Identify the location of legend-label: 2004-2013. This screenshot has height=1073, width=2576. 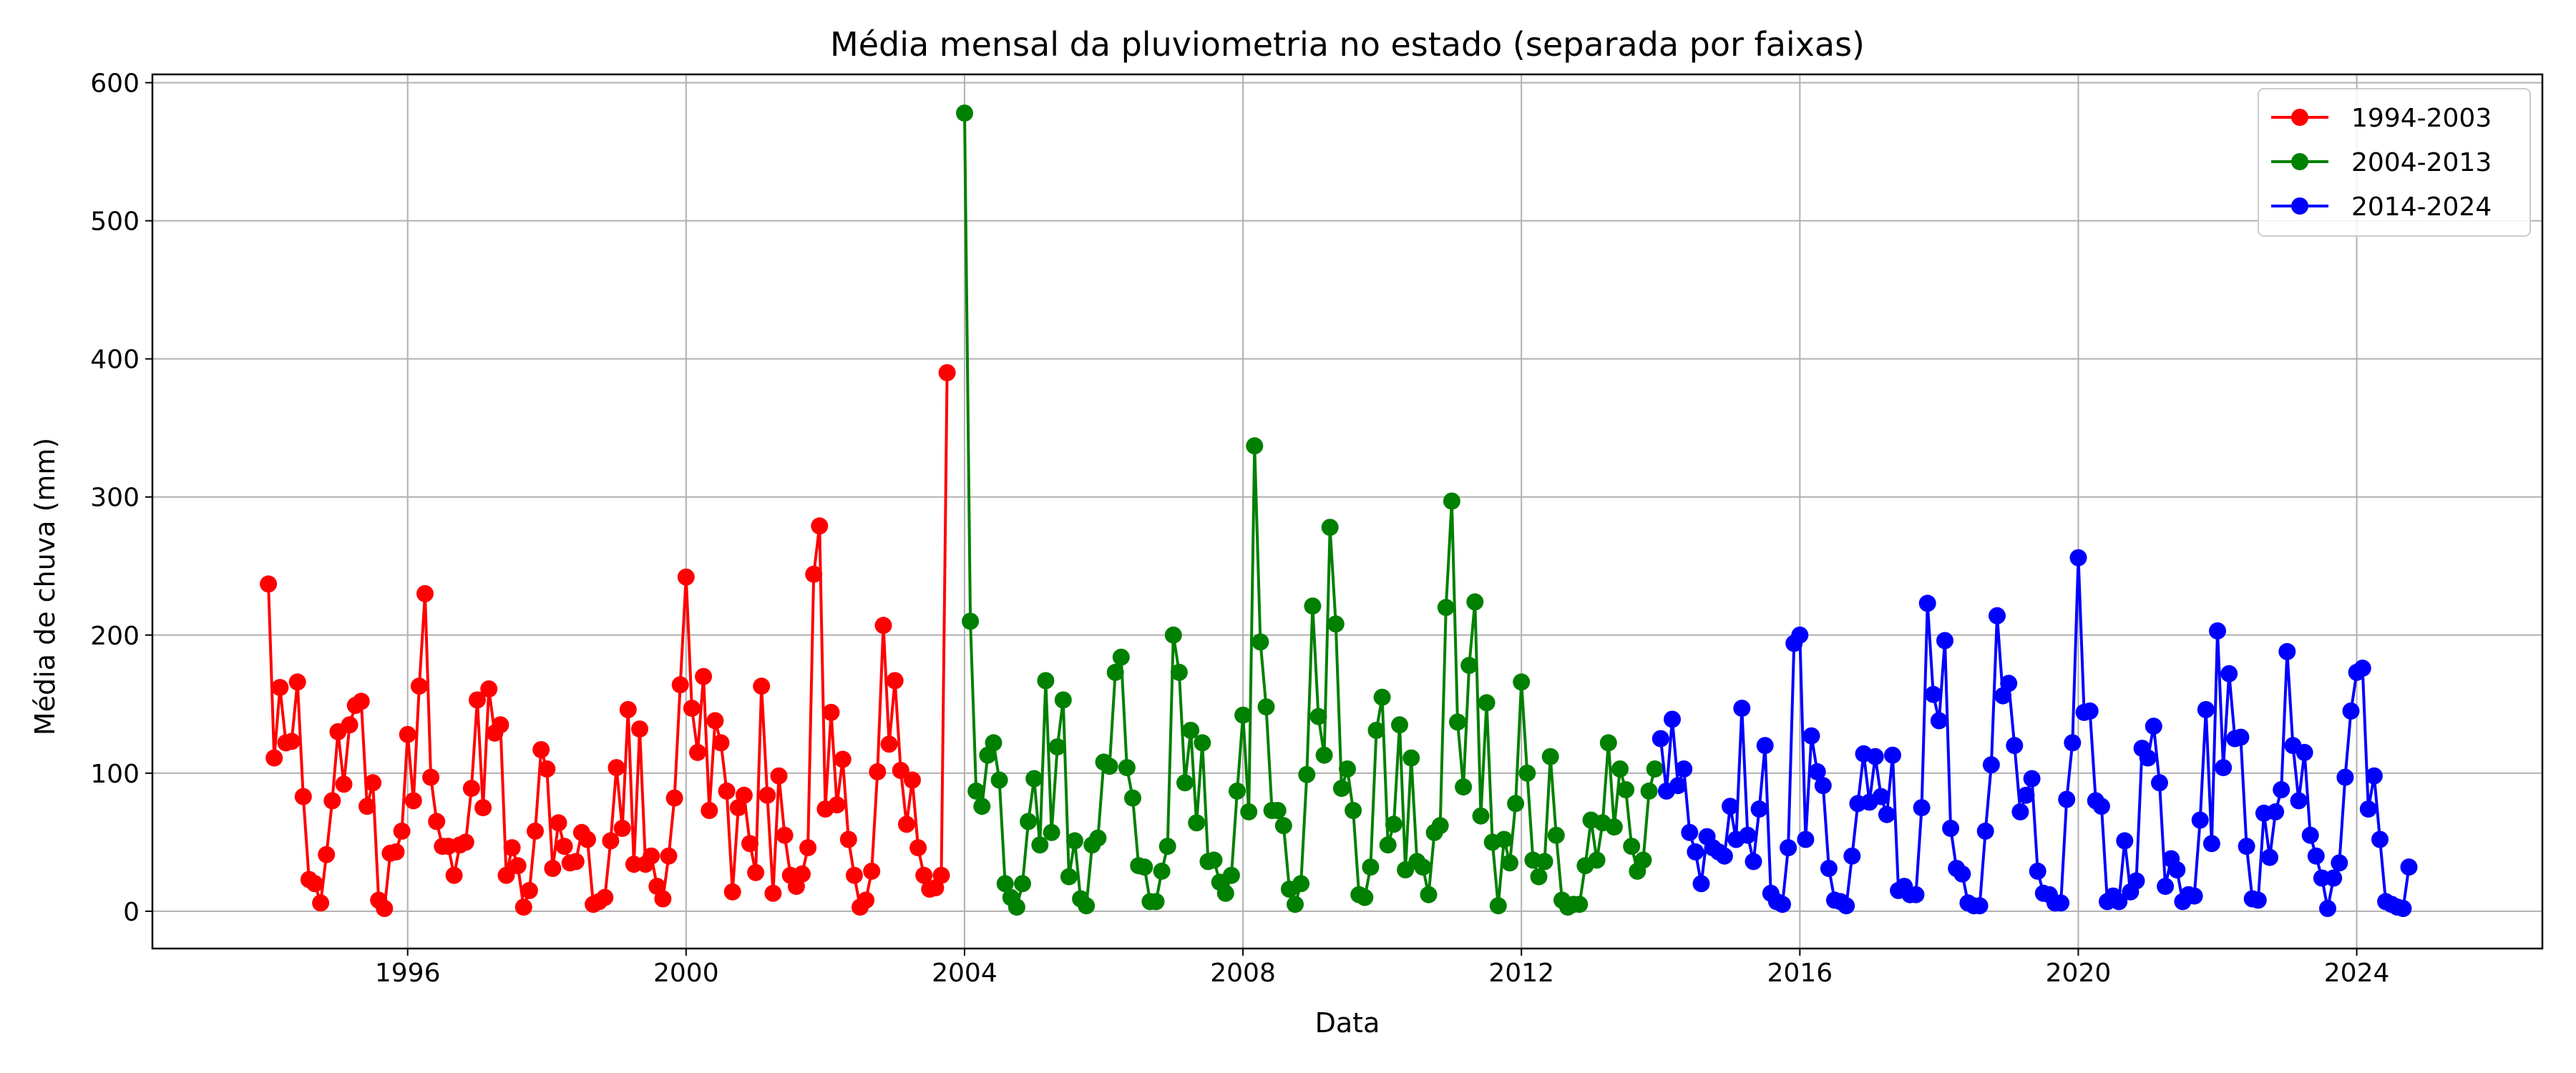
(2421, 162).